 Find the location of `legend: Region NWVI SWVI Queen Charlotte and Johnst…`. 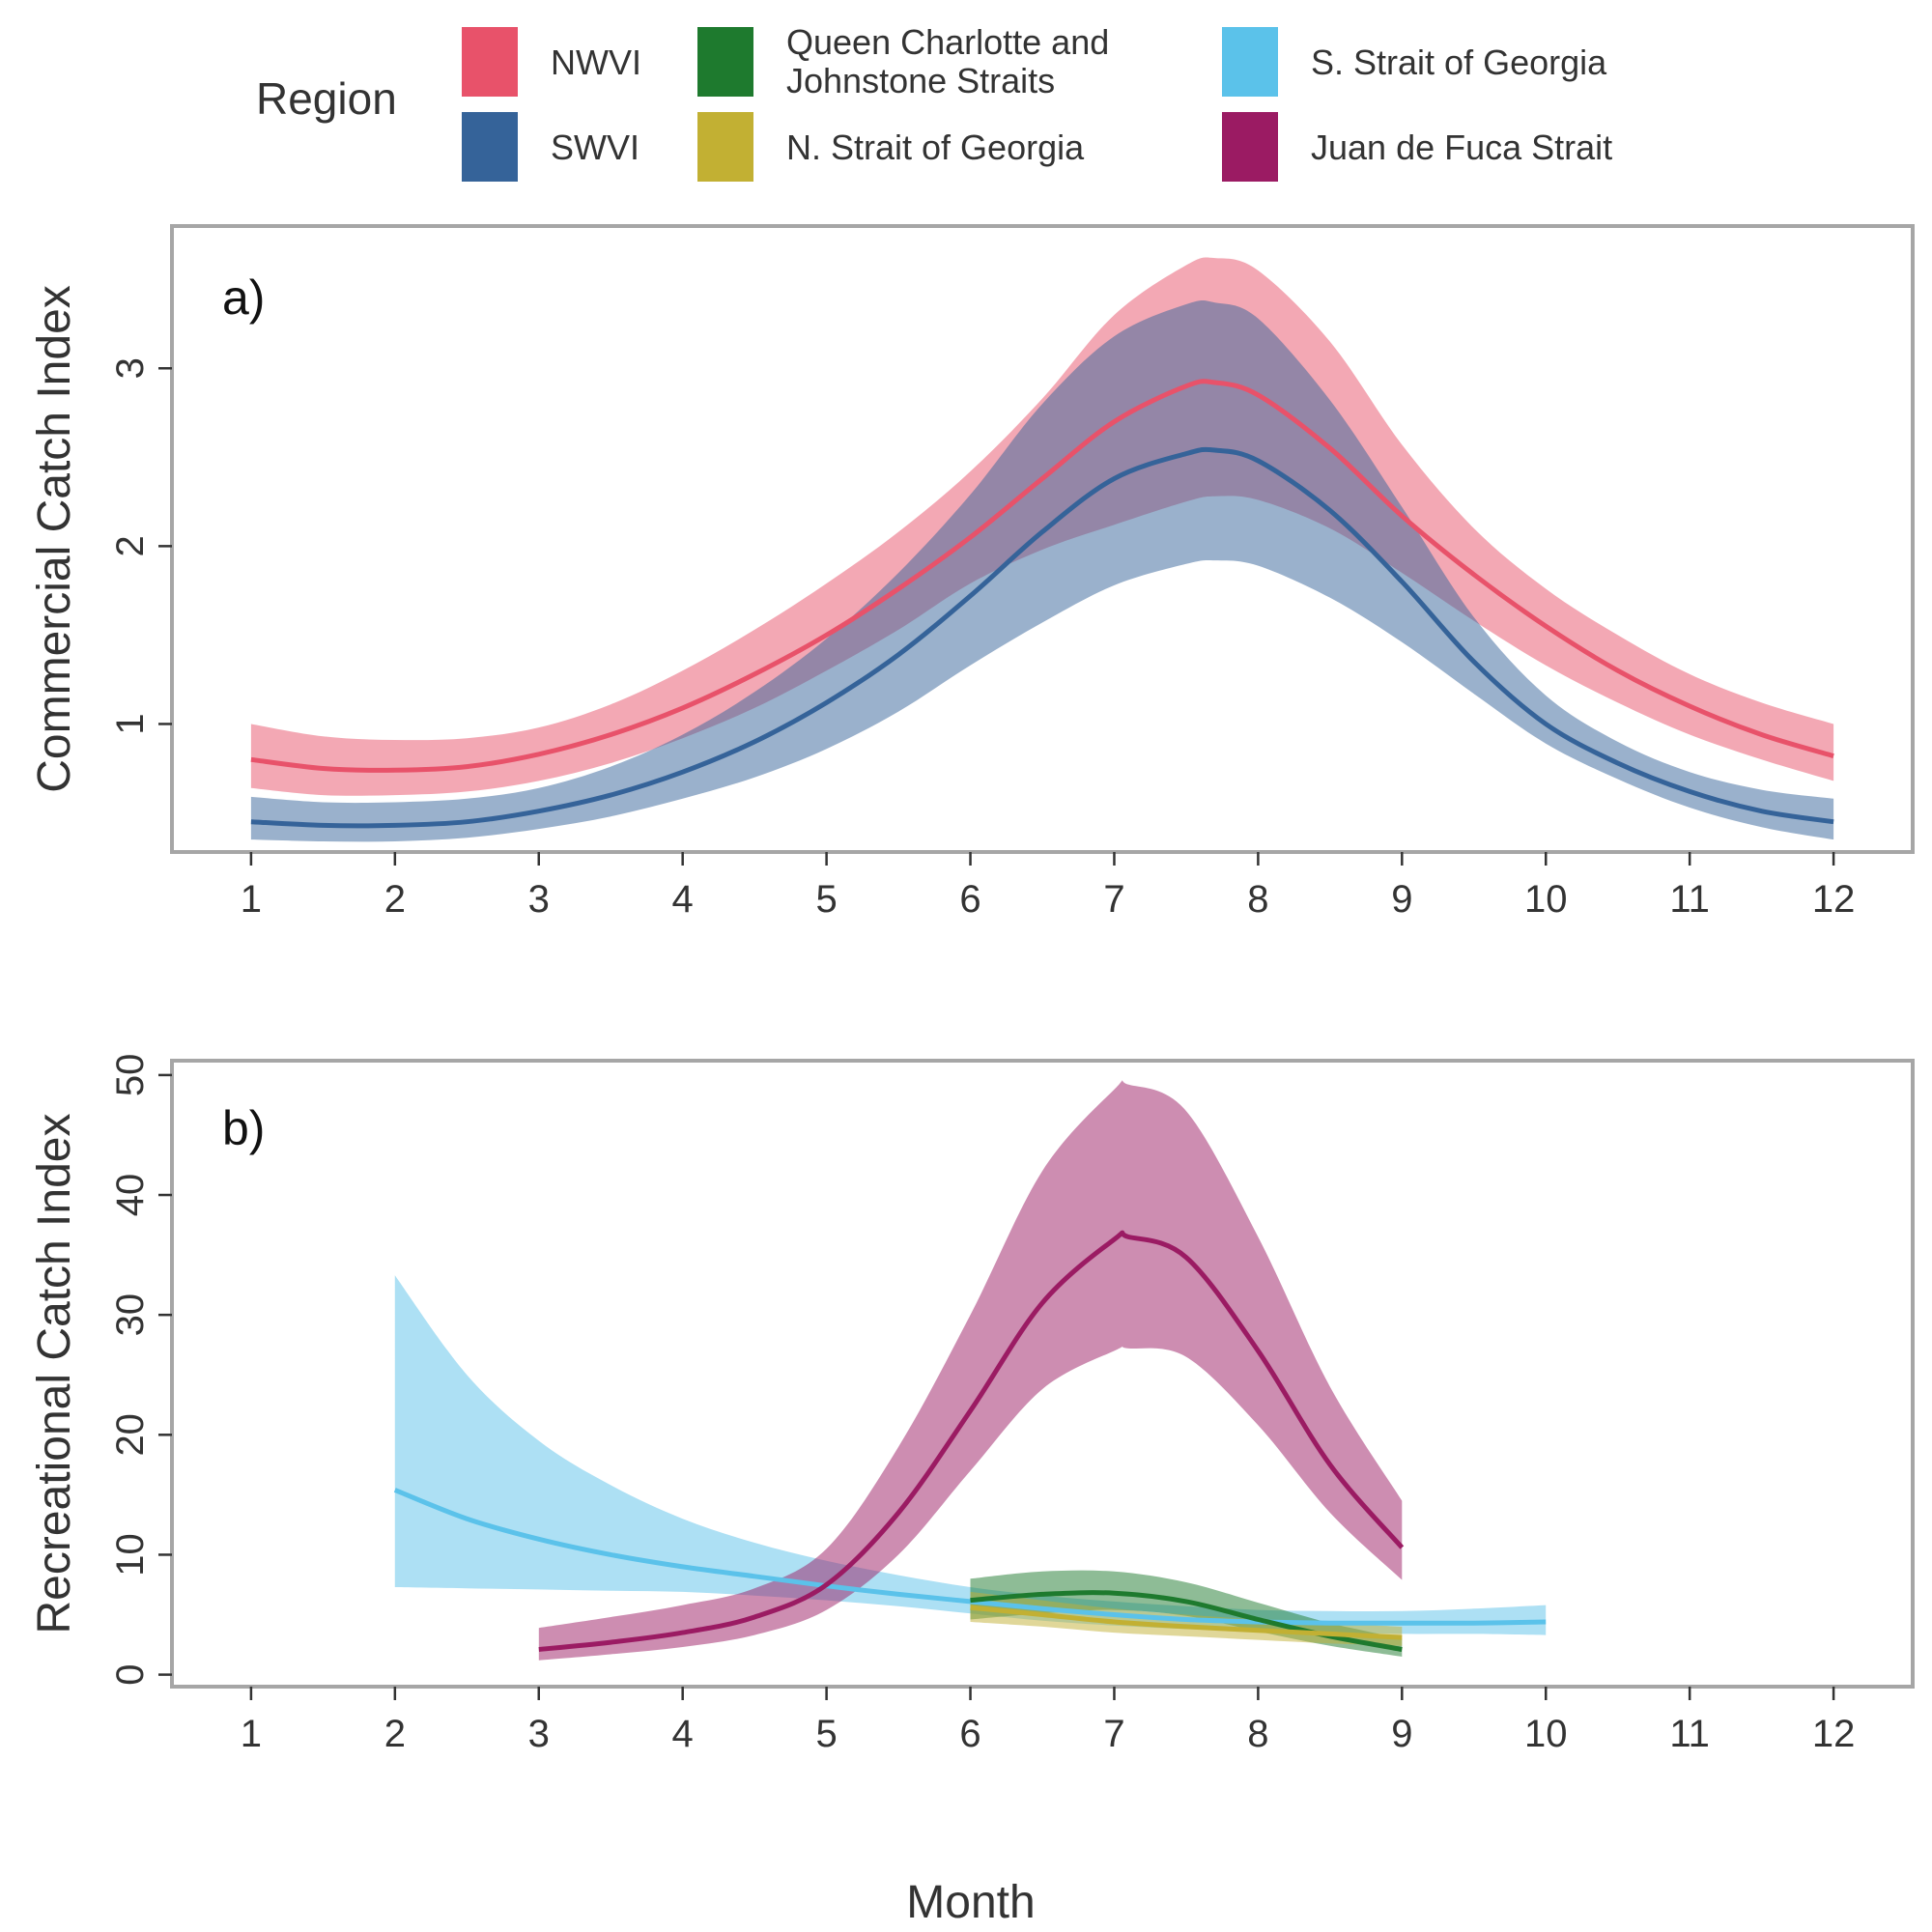

legend: Region NWVI SWVI Queen Charlotte and Johnst… is located at coordinates (934, 102).